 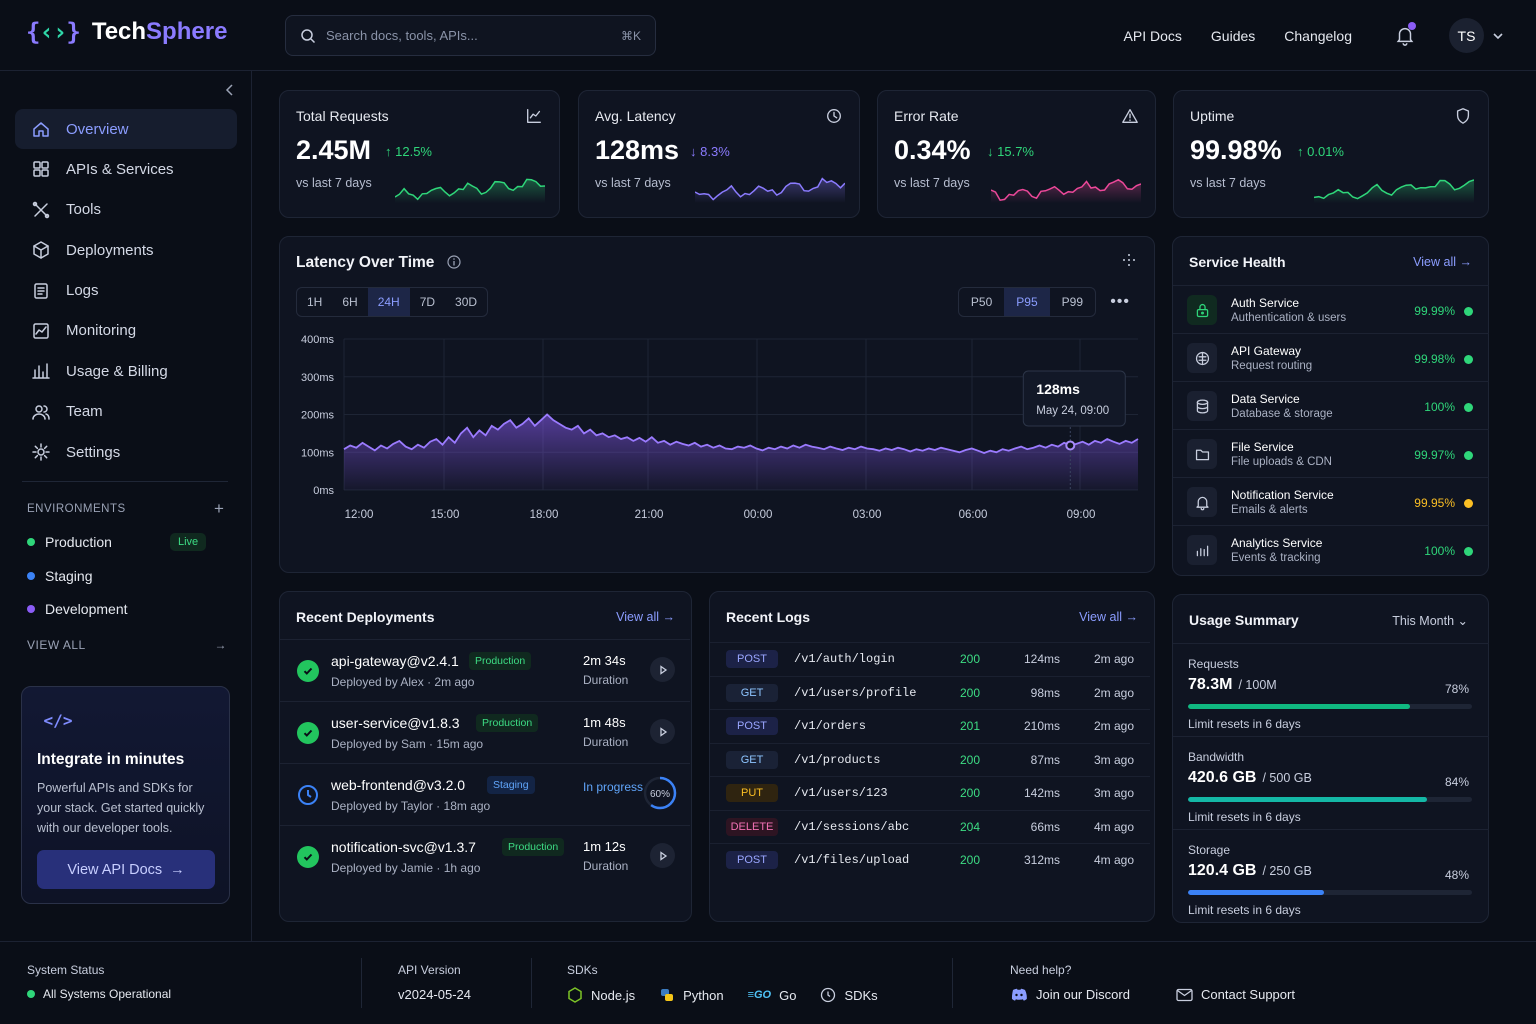 I want to click on x-tick-label: 00:00, so click(x=758, y=515).